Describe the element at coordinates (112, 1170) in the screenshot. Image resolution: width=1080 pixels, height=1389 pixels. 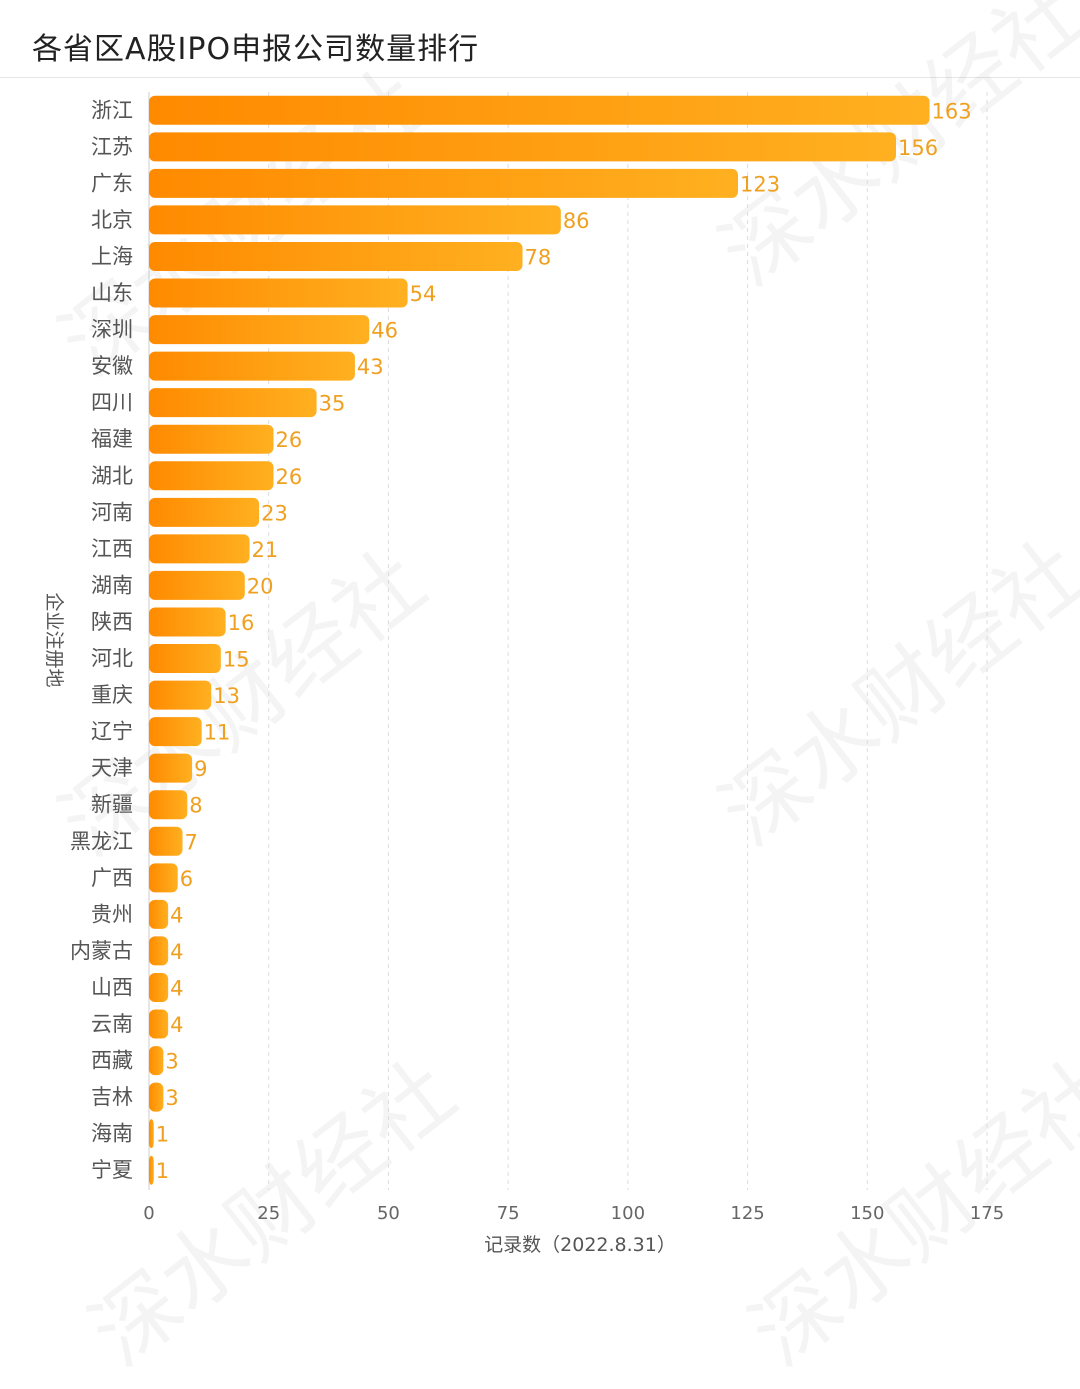
I see `category-label: 宁夏` at that location.